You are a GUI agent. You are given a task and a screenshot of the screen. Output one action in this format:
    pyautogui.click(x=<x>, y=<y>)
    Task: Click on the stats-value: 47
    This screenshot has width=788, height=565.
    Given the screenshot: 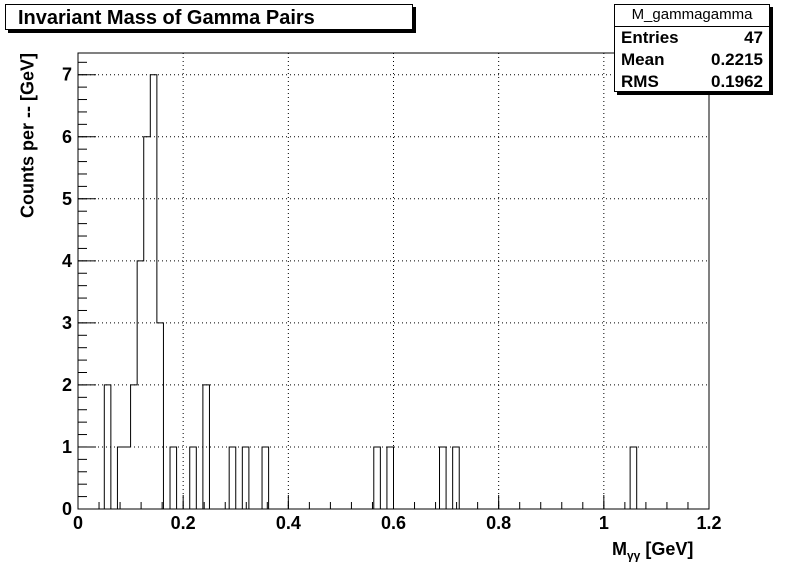 What is the action you would take?
    pyautogui.click(x=753, y=37)
    